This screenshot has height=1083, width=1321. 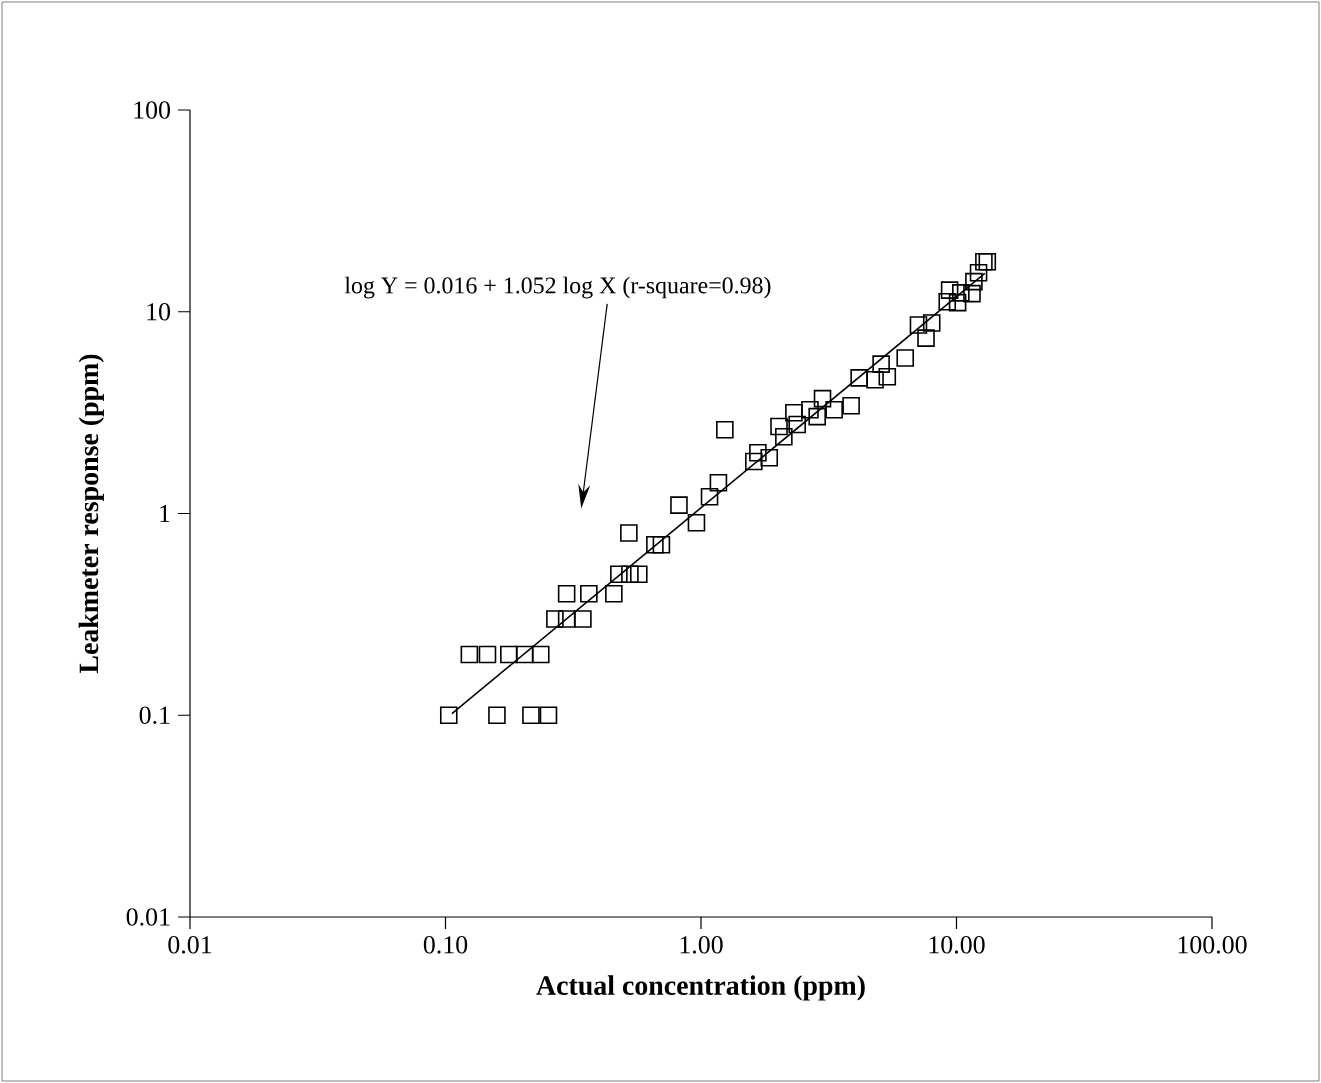 What do you see at coordinates (190, 945) in the screenshot?
I see `x-tick-label: 0.01` at bounding box center [190, 945].